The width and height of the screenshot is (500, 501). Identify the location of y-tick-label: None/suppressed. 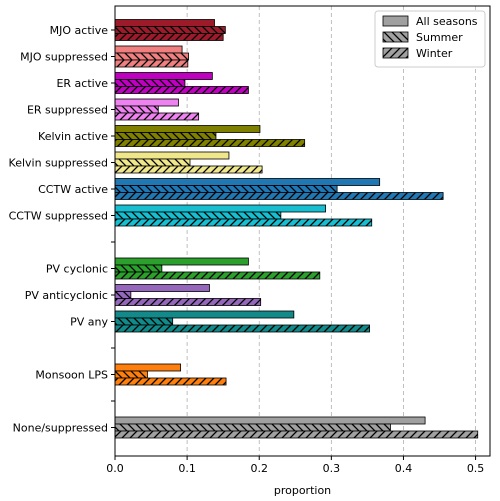
(60, 428).